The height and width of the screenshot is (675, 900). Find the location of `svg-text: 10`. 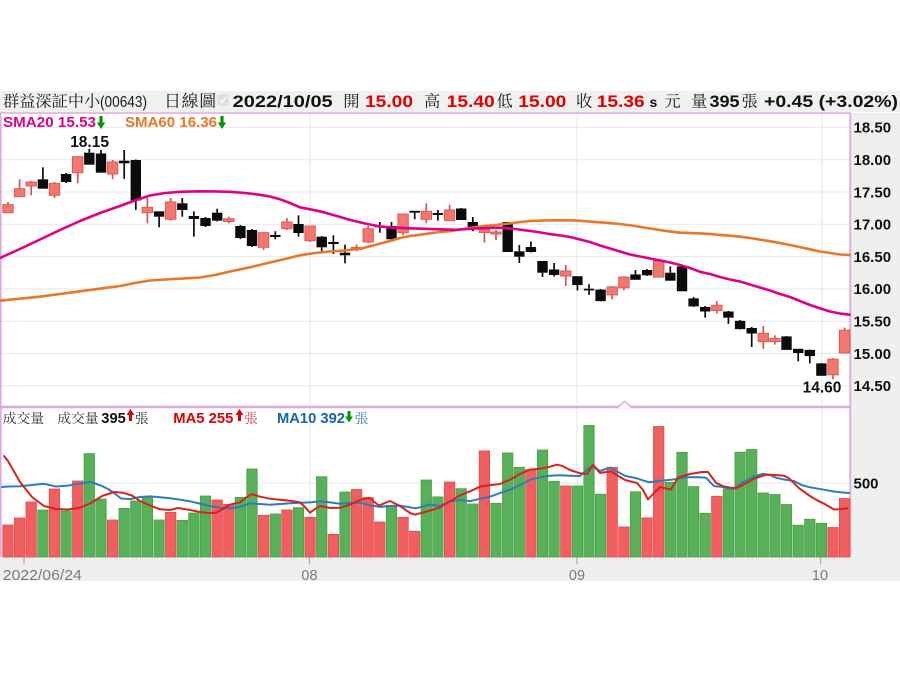

svg-text: 10 is located at coordinates (820, 576).